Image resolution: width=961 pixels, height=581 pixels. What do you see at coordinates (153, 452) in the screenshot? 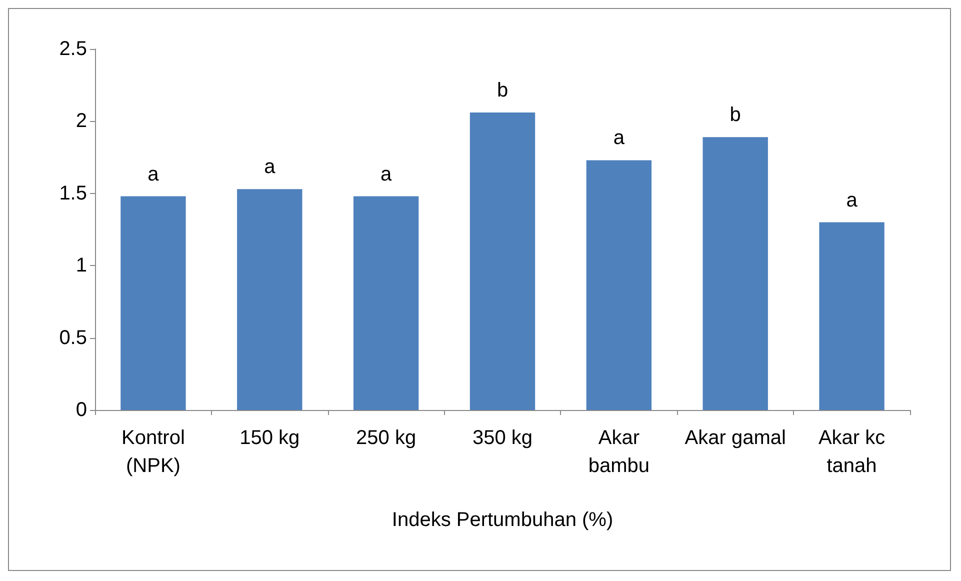
I see `x-tick-label: Kontrol (NPK)` at bounding box center [153, 452].